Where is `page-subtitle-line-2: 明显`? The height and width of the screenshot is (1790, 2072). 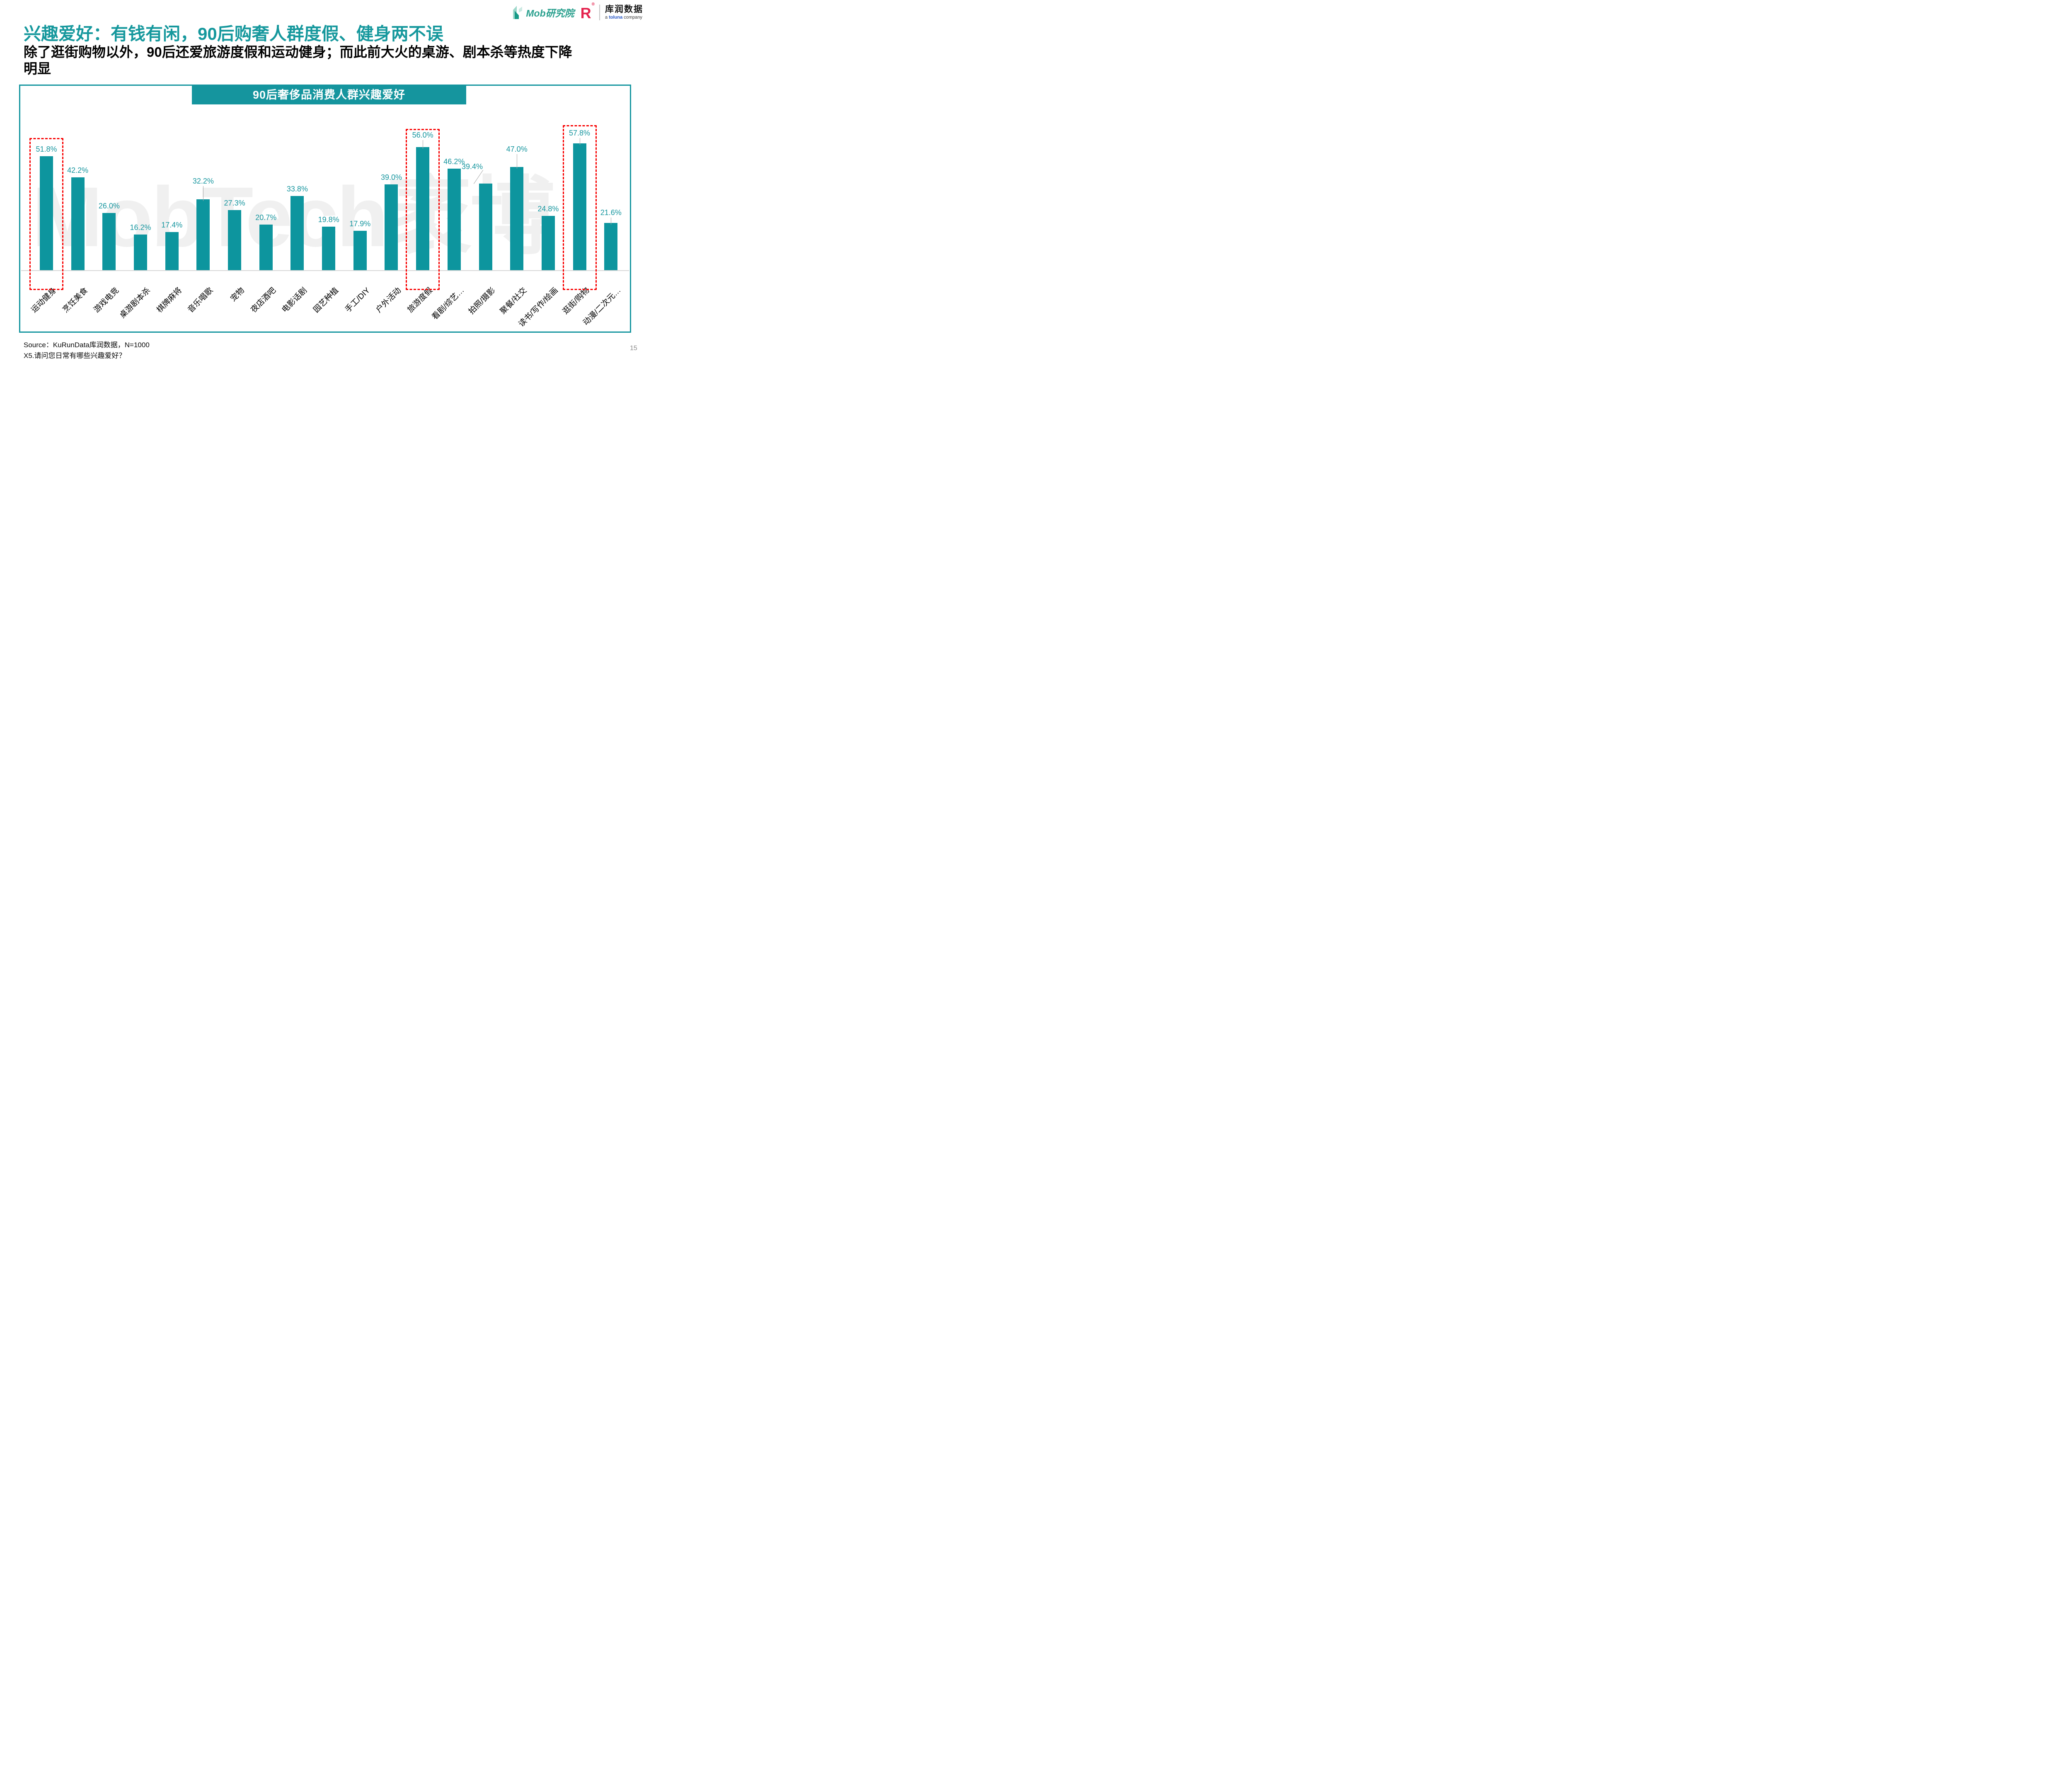 page-subtitle-line-2: 明显 is located at coordinates (37, 68).